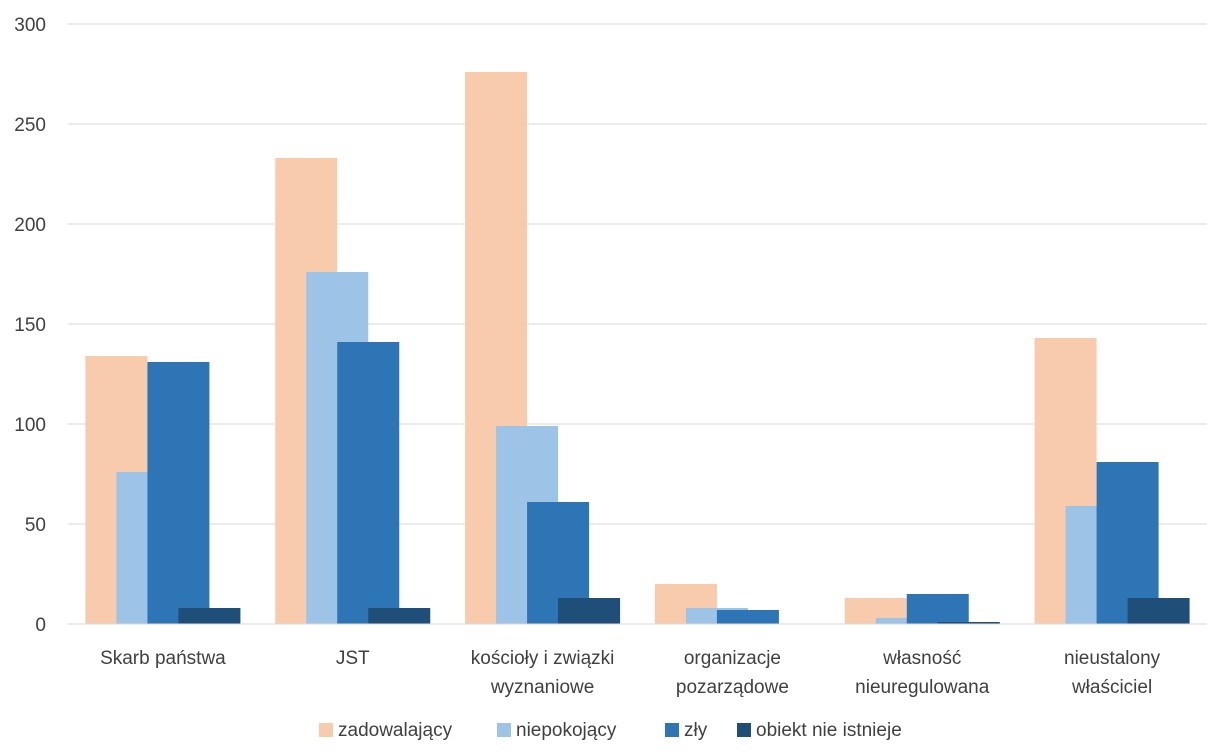 The image size is (1207, 754). What do you see at coordinates (30, 425) in the screenshot?
I see `y-tick-label: 100` at bounding box center [30, 425].